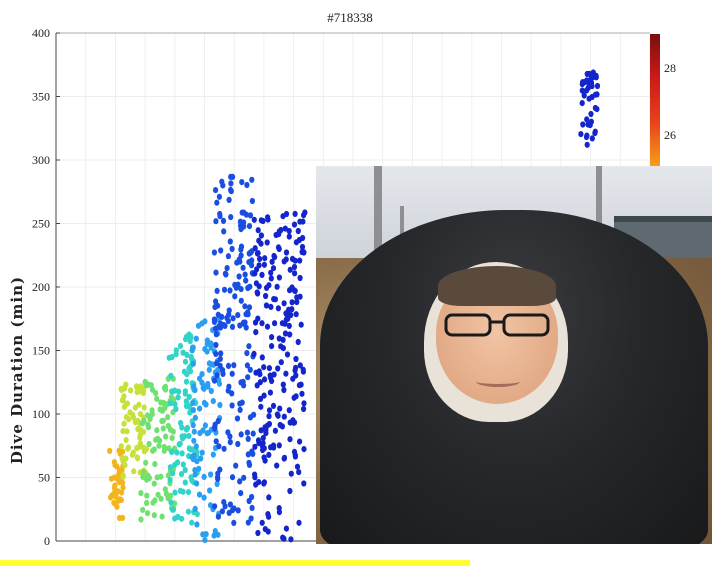 The width and height of the screenshot is (712, 566). What do you see at coordinates (41, 287) in the screenshot?
I see `y-tick-label: 200` at bounding box center [41, 287].